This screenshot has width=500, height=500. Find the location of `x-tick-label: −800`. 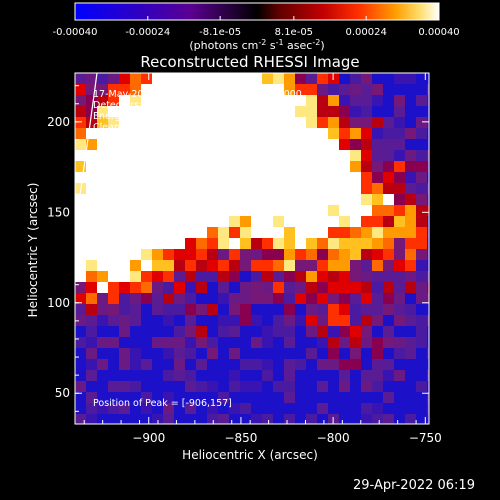

x-tick-label: −800 is located at coordinates (333, 438).